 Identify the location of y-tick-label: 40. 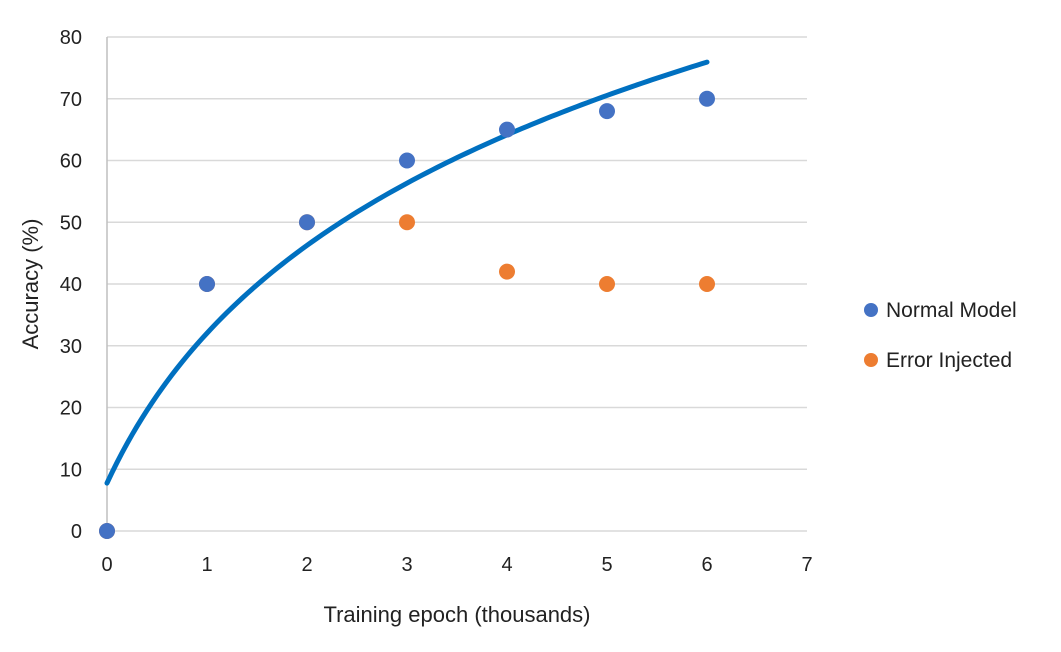
(71, 285).